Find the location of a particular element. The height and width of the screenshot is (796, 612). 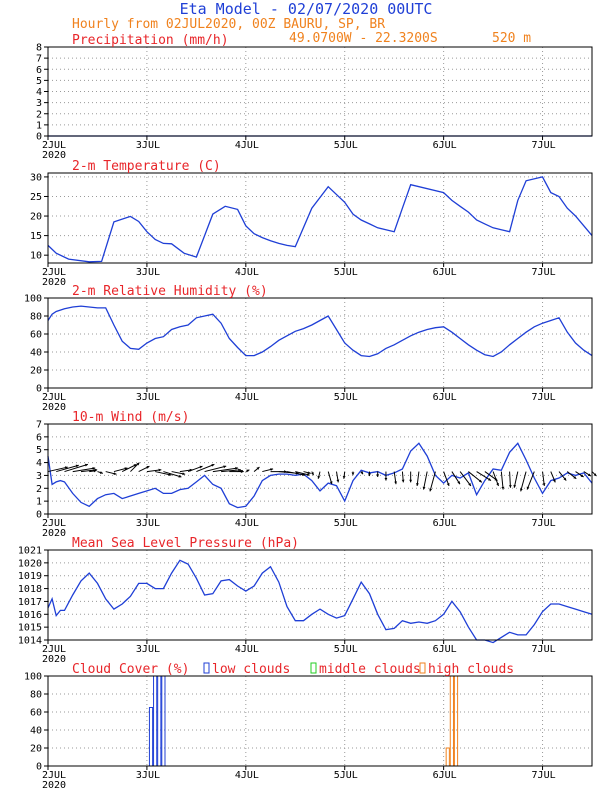

panel-title: 2-m Temperature (C) is located at coordinates (146, 166).